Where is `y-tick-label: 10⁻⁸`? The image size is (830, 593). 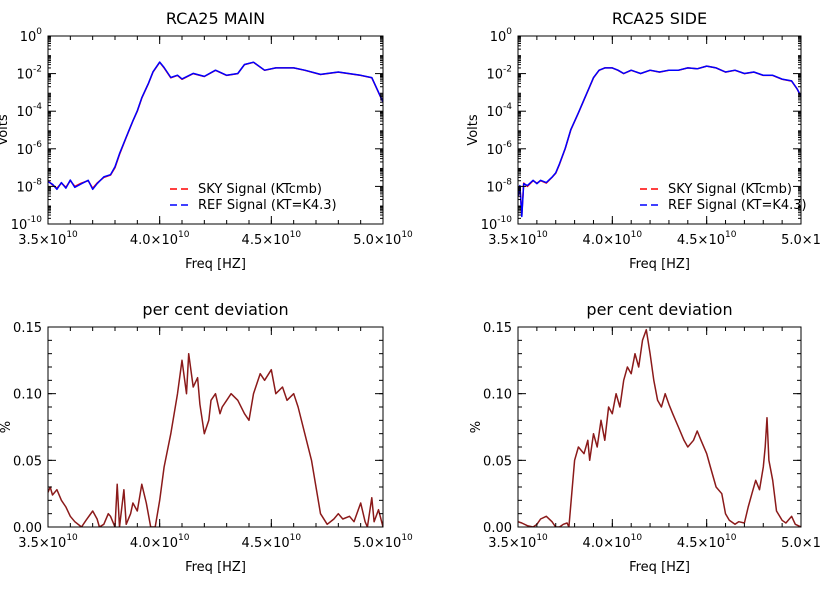
y-tick-label: 10⁻⁸ is located at coordinates (29, 186).